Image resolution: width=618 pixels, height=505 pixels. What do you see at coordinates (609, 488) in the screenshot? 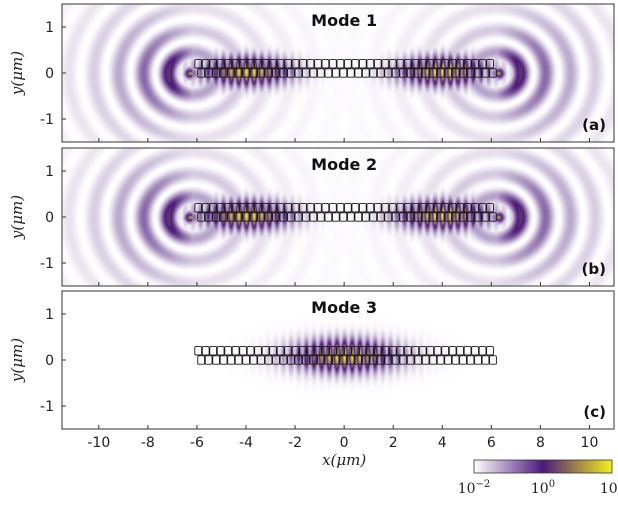
I see `colorbar-tick-label: 102` at bounding box center [609, 488].